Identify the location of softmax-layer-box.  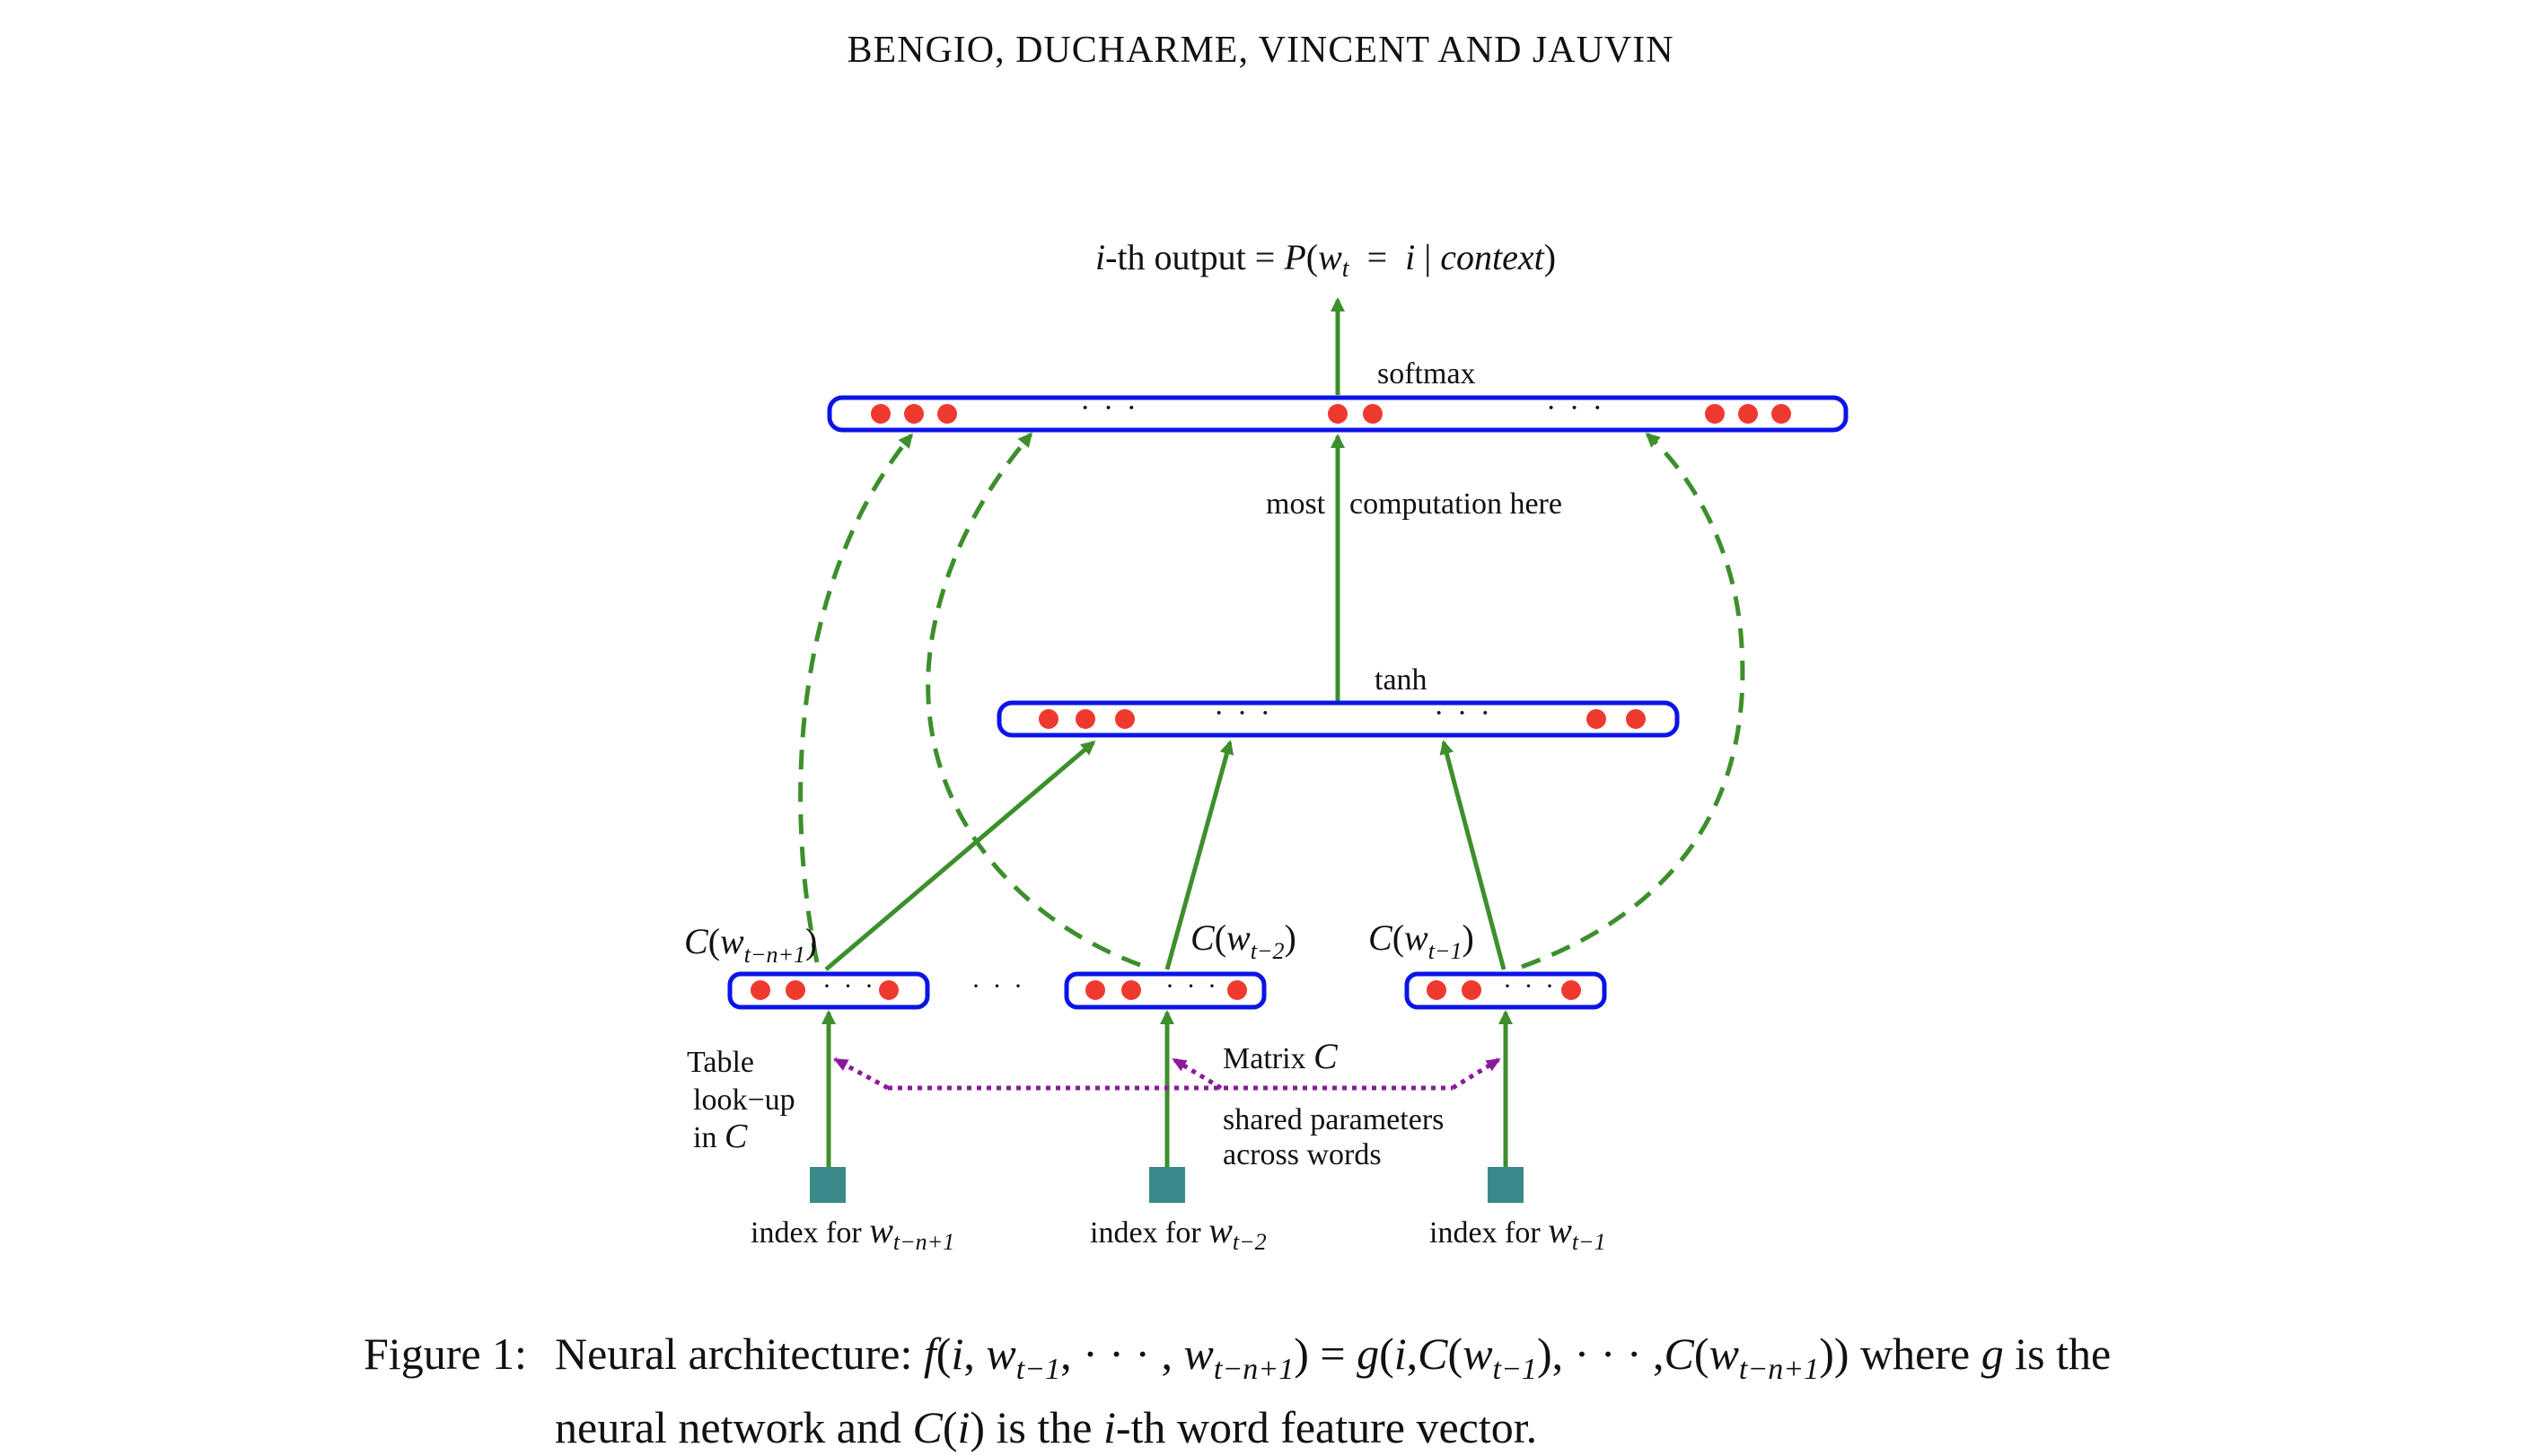
(1338, 414).